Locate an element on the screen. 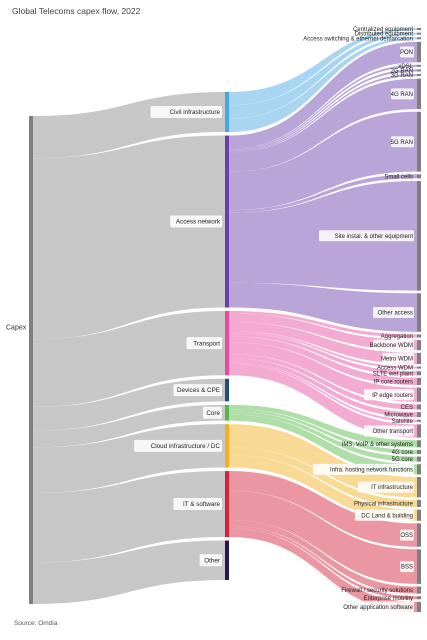  node-label-cloud-infrastructure-dc: Cloud infrastructure / DC is located at coordinates (186, 446).